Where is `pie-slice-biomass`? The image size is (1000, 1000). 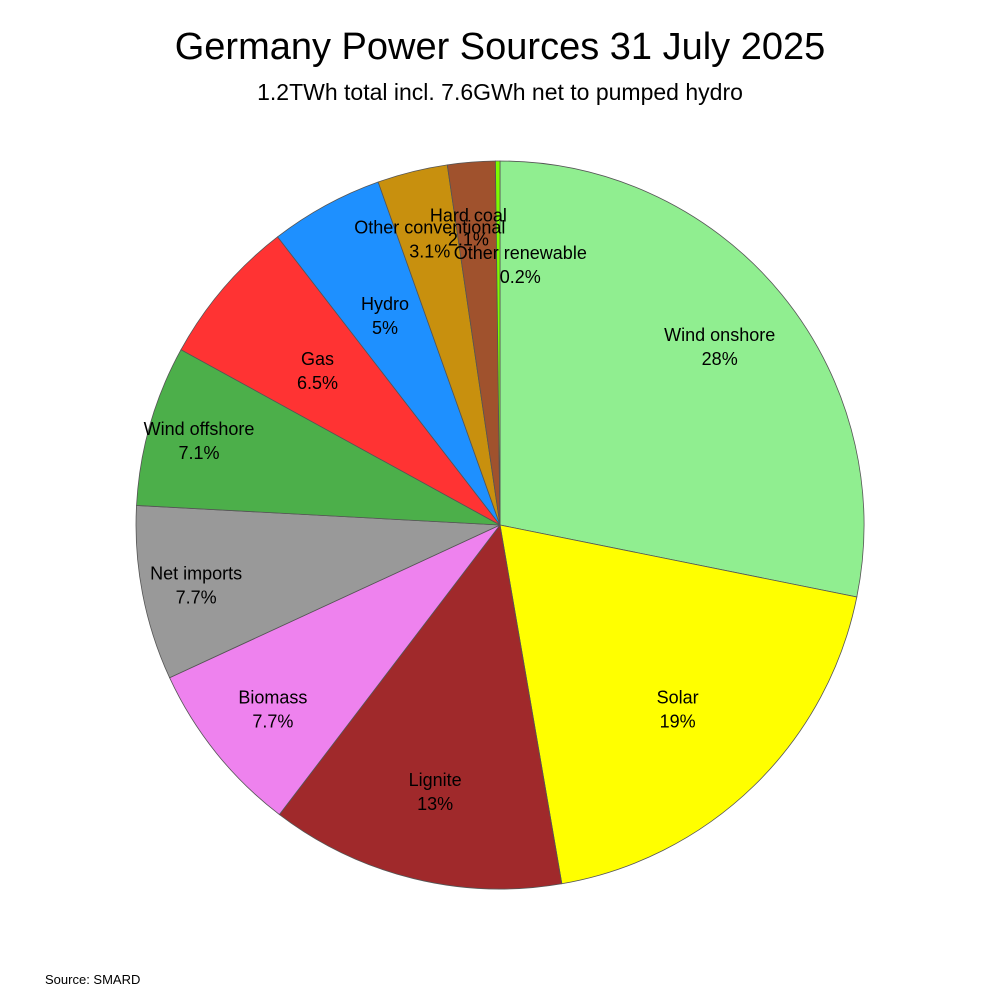 pie-slice-biomass is located at coordinates (335, 670).